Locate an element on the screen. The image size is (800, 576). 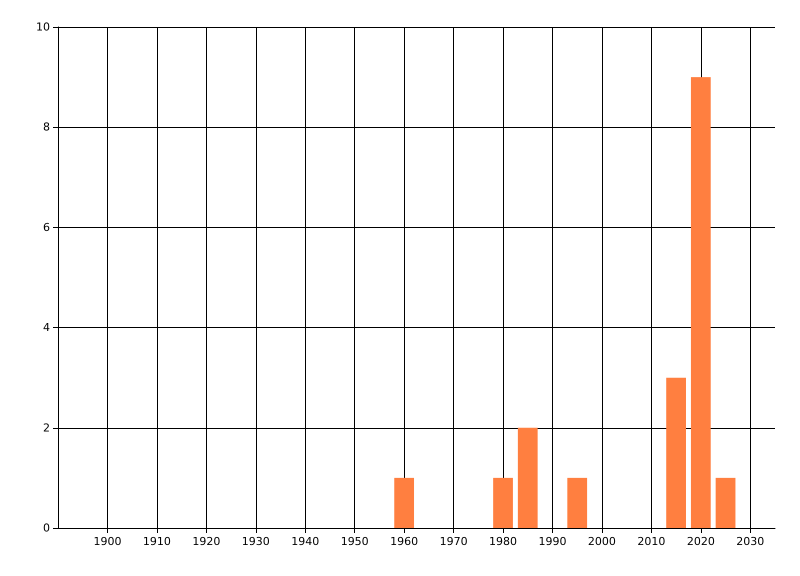
x-tick-label: 1930 is located at coordinates (256, 541).